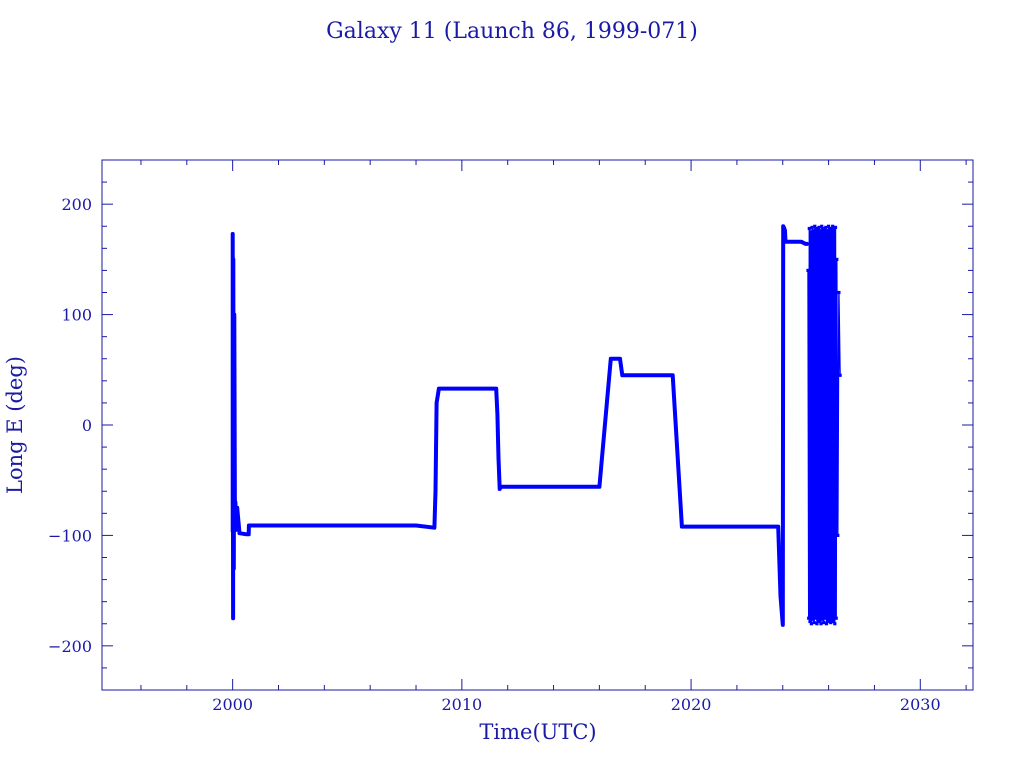 The image size is (1024, 768). I want to click on x-tick-label: 2010, so click(462, 704).